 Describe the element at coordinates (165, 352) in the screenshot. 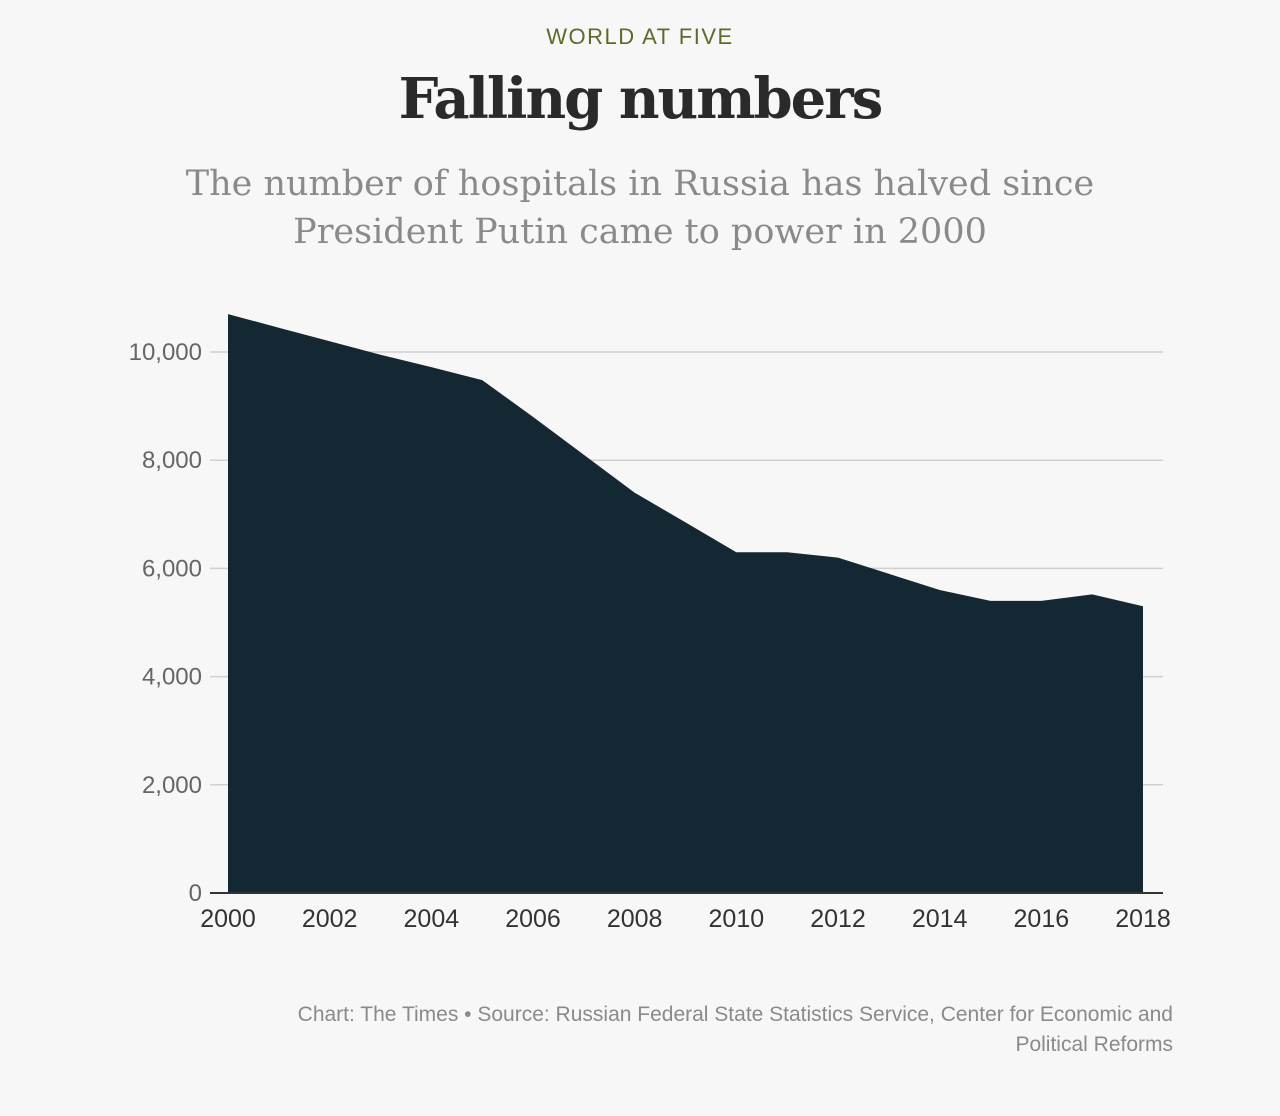

I see `y-tick-label: 10,000` at that location.